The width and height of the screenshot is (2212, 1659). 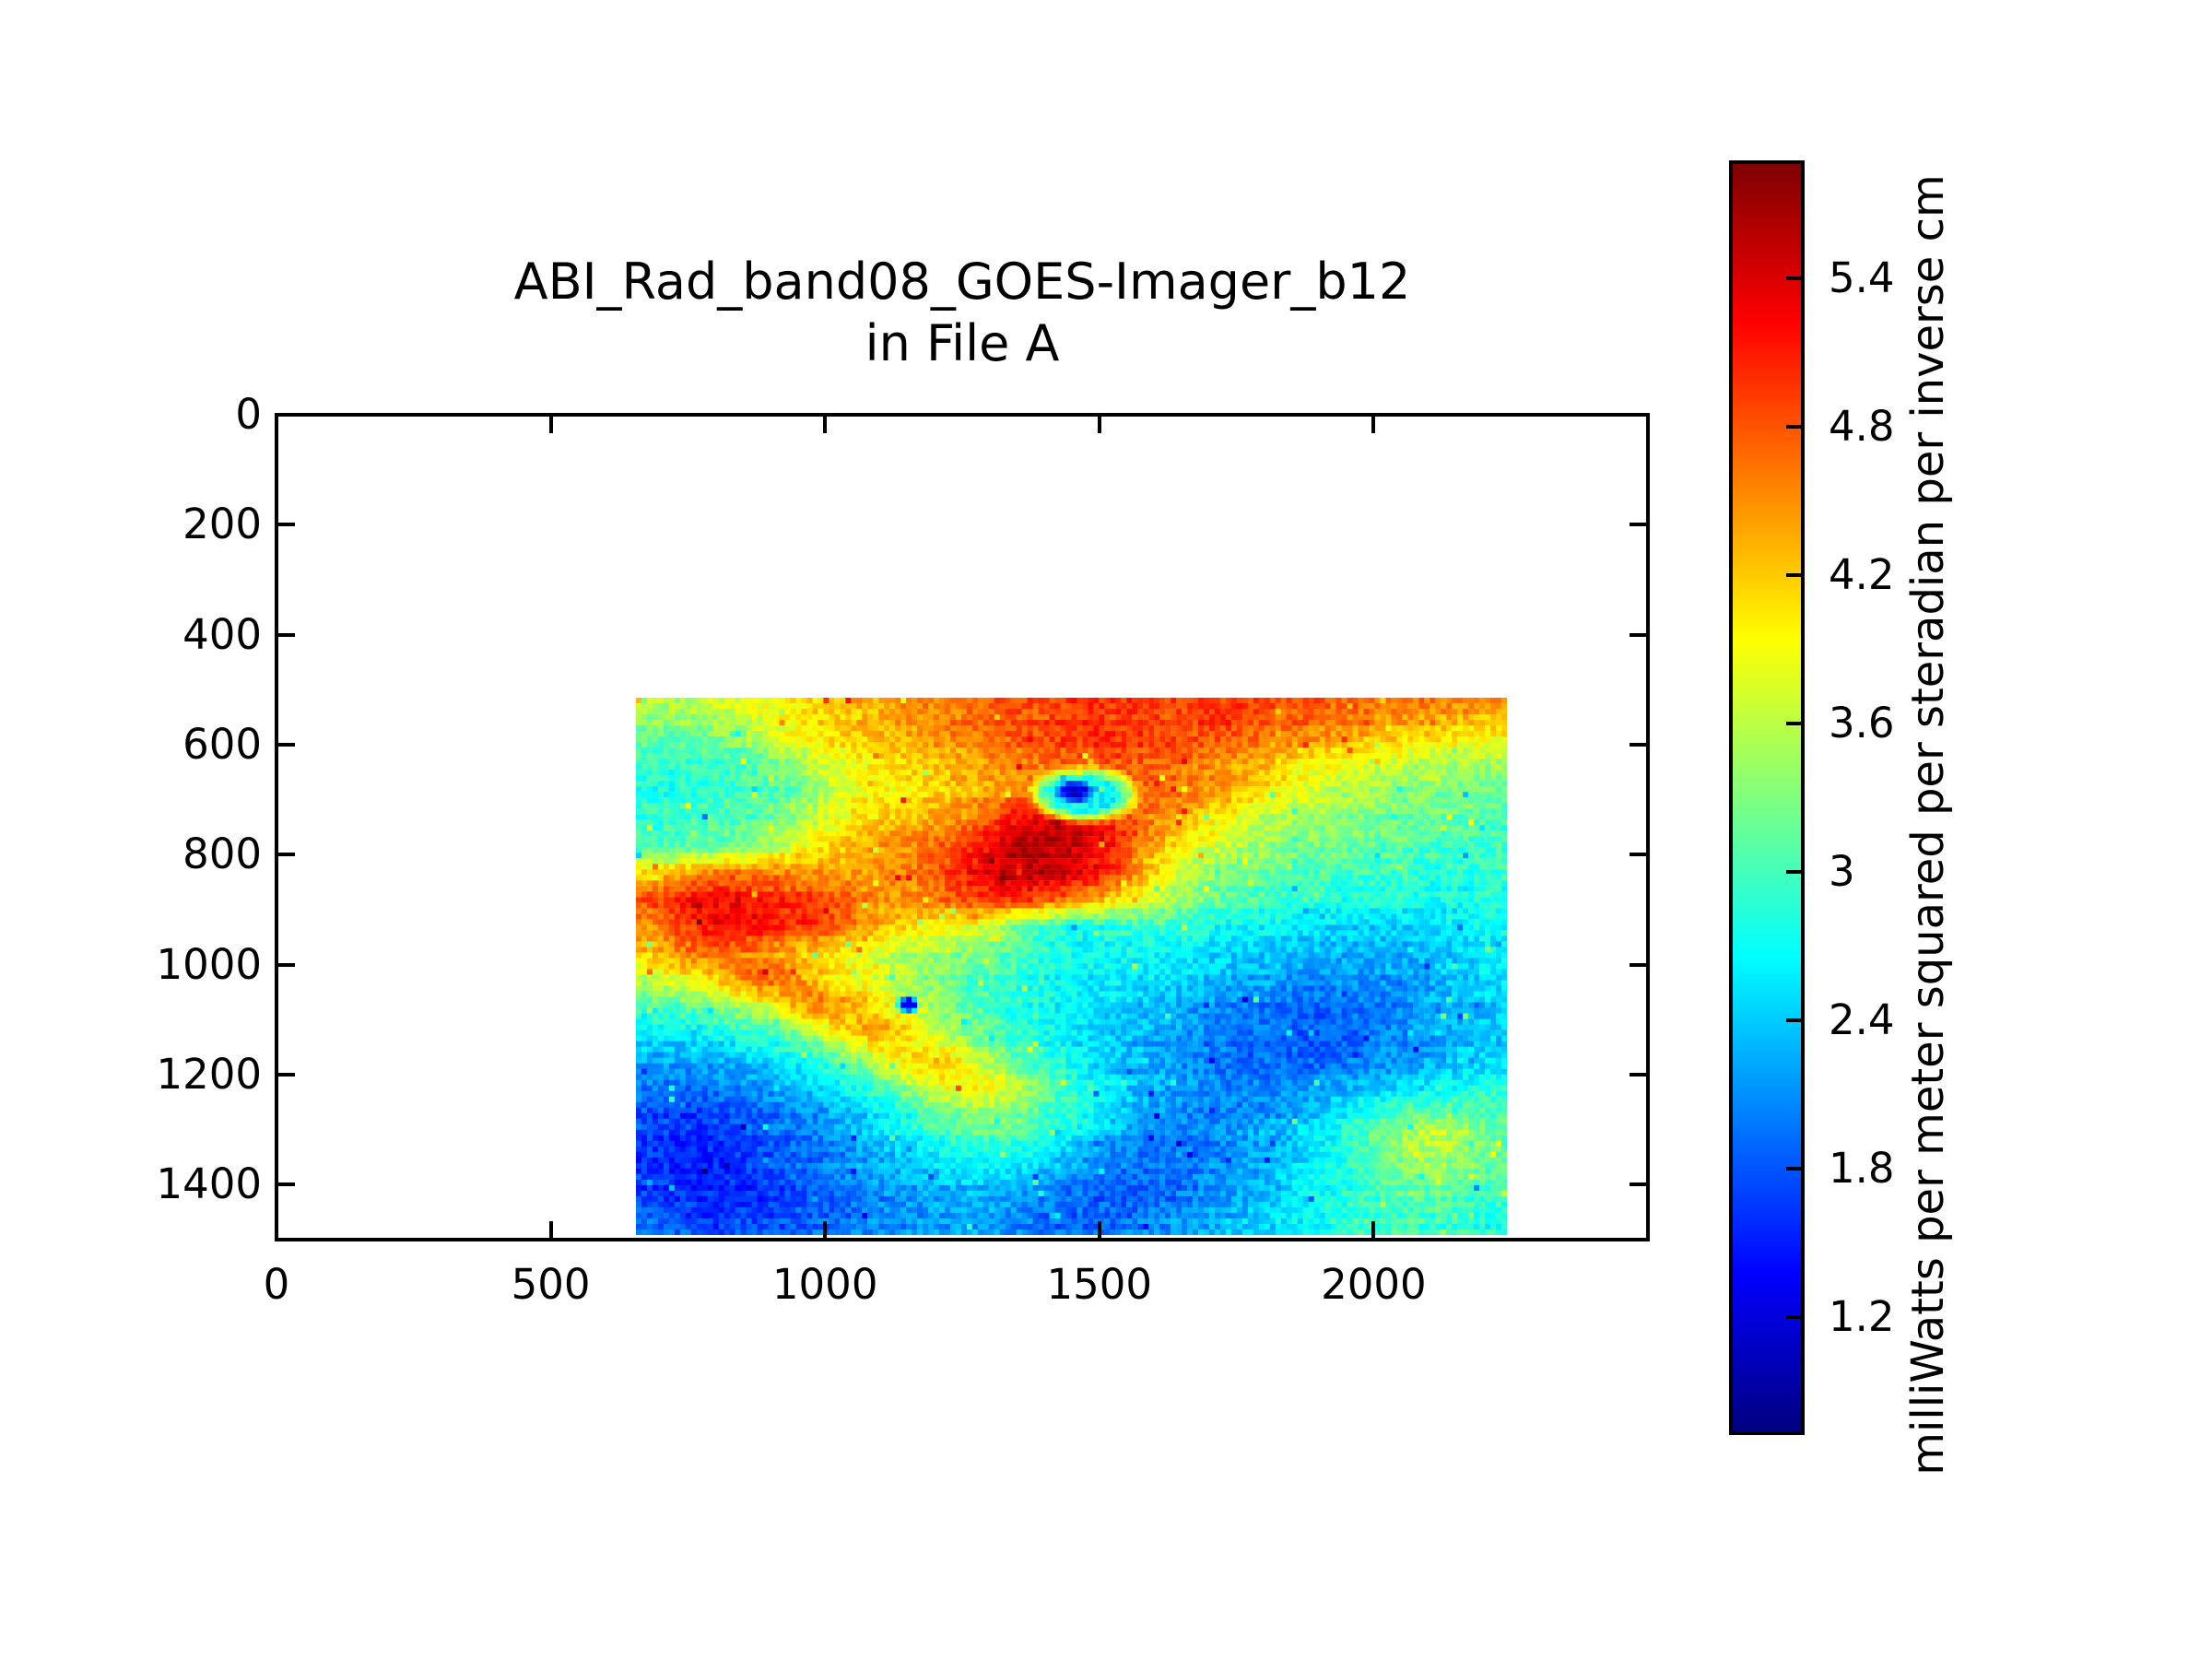 I want to click on colorbar-tick-label: 2.4, so click(x=1862, y=1020).